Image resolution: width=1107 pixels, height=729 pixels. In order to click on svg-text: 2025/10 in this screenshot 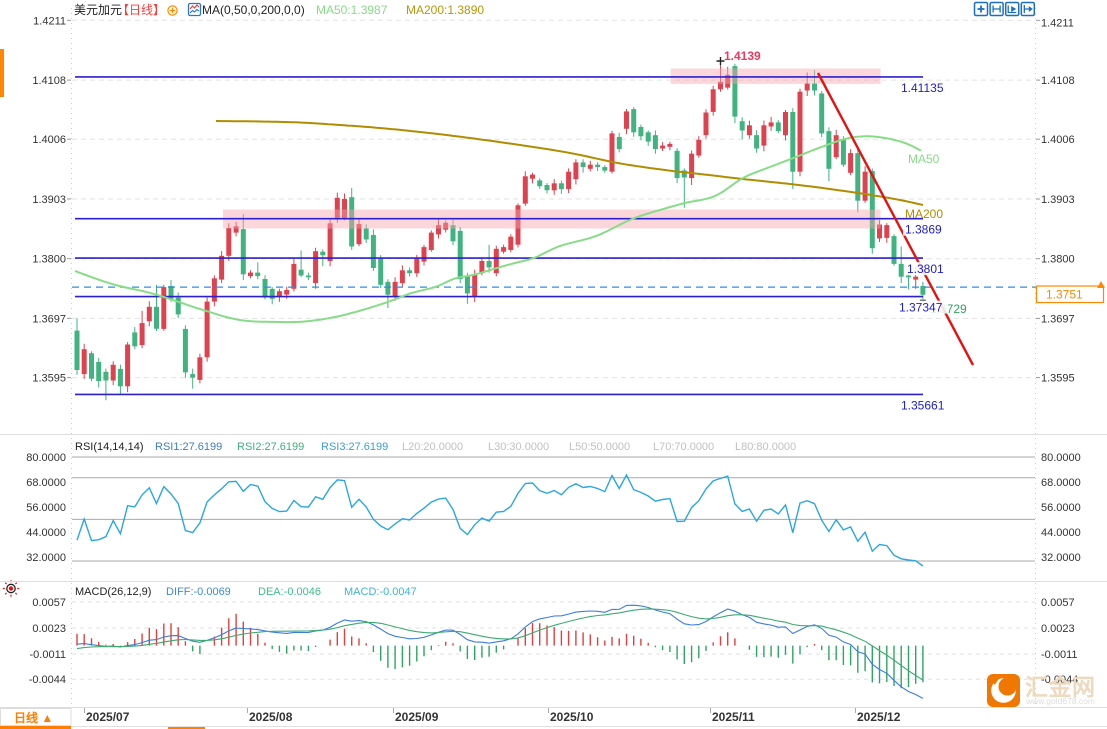, I will do `click(572, 717)`.